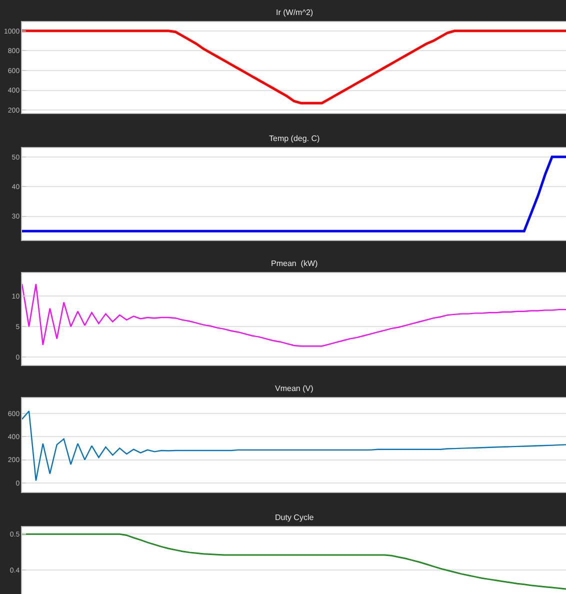  I want to click on chart-title: Vmean (V), so click(294, 388).